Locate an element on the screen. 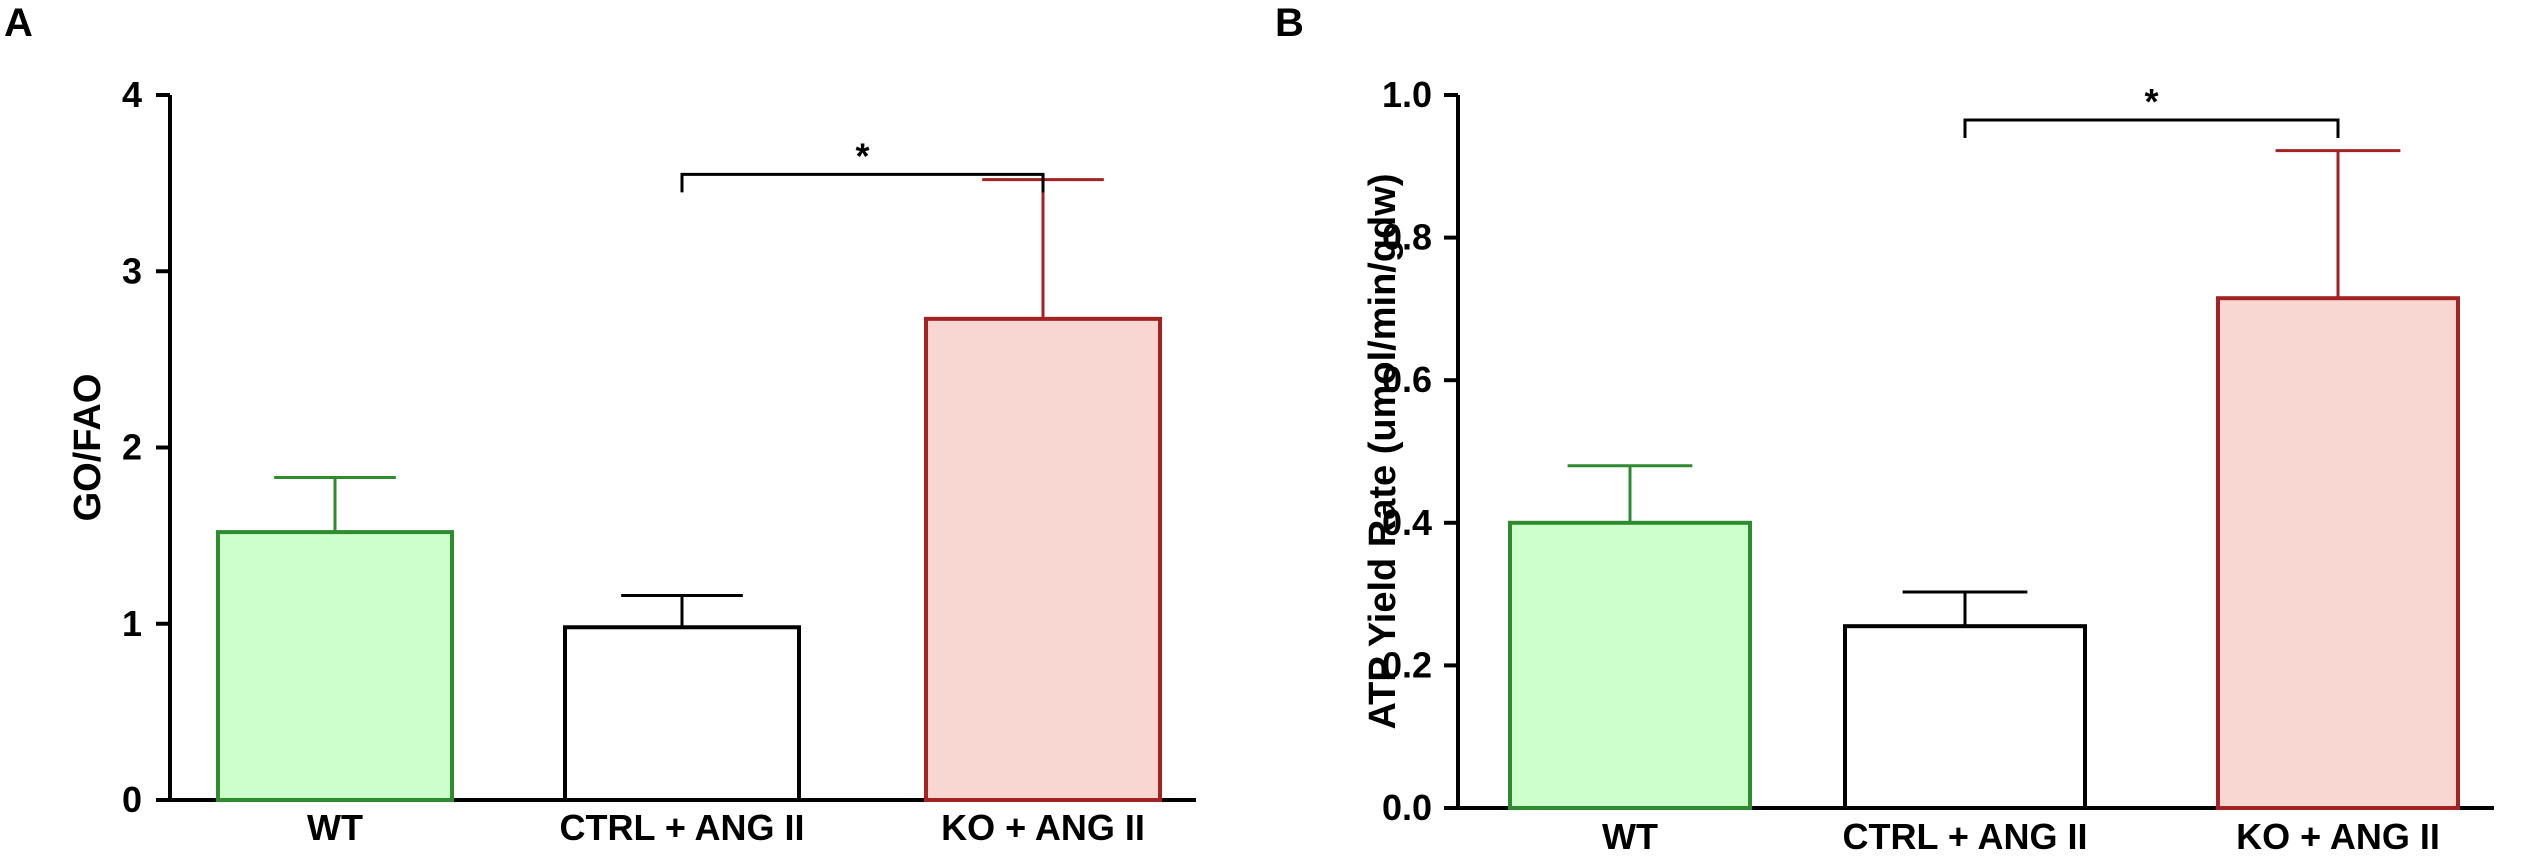 The width and height of the screenshot is (2533, 859). y-tick-label: 4 is located at coordinates (132, 94).